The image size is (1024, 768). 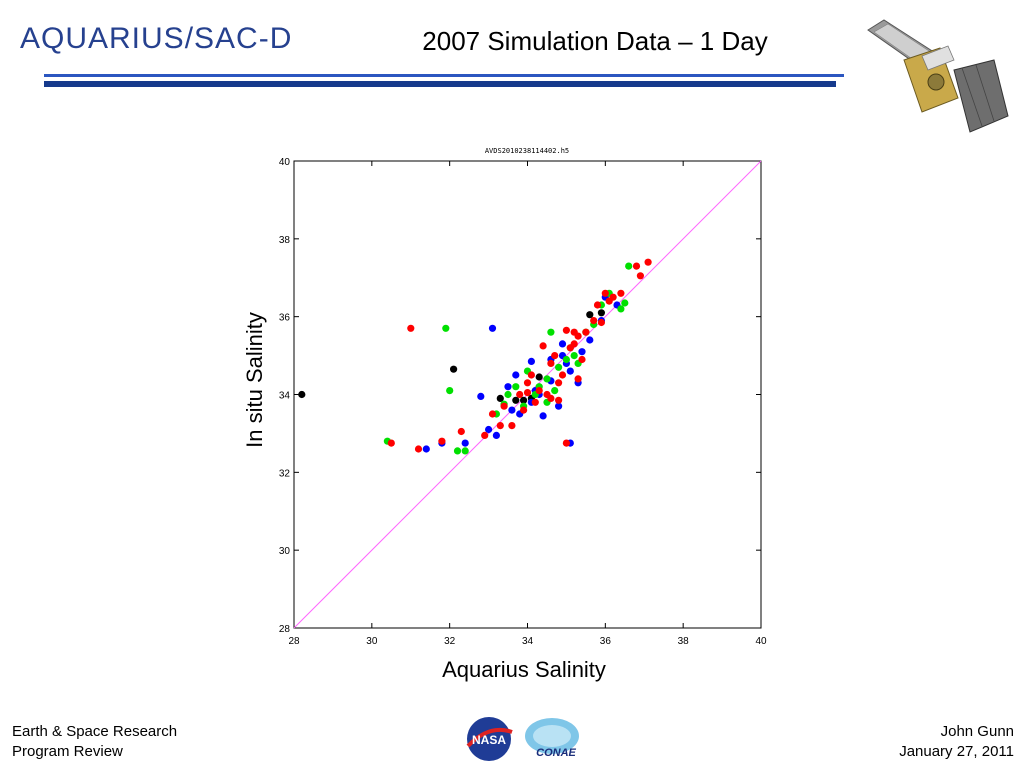 What do you see at coordinates (956, 742) in the screenshot?
I see `footer-right: John Gunn January 27, 2011` at bounding box center [956, 742].